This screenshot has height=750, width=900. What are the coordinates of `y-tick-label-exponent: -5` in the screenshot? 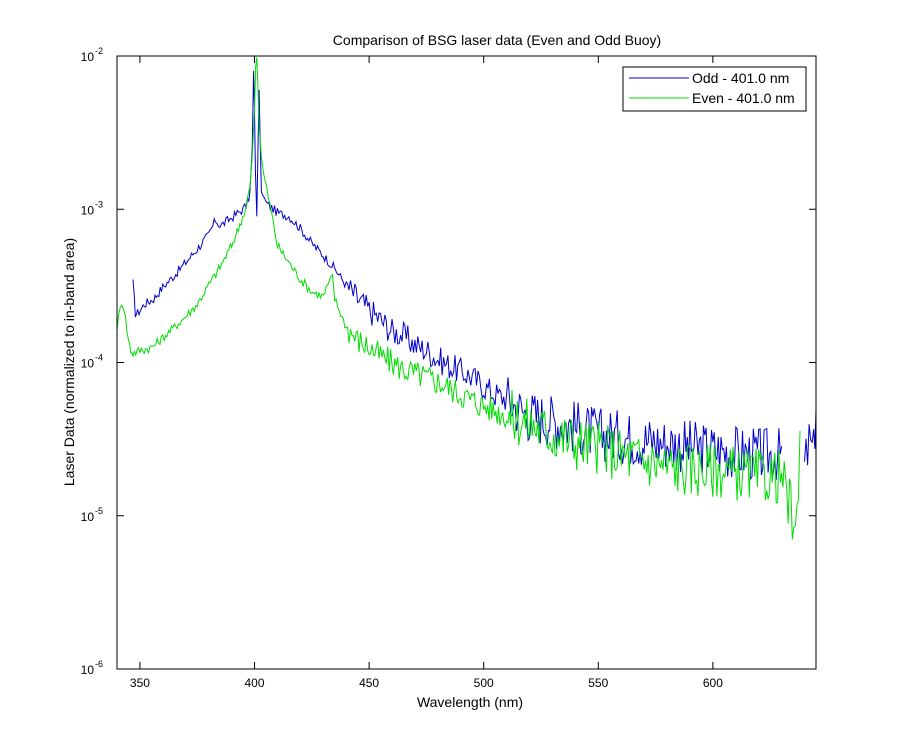 It's located at (99, 511).